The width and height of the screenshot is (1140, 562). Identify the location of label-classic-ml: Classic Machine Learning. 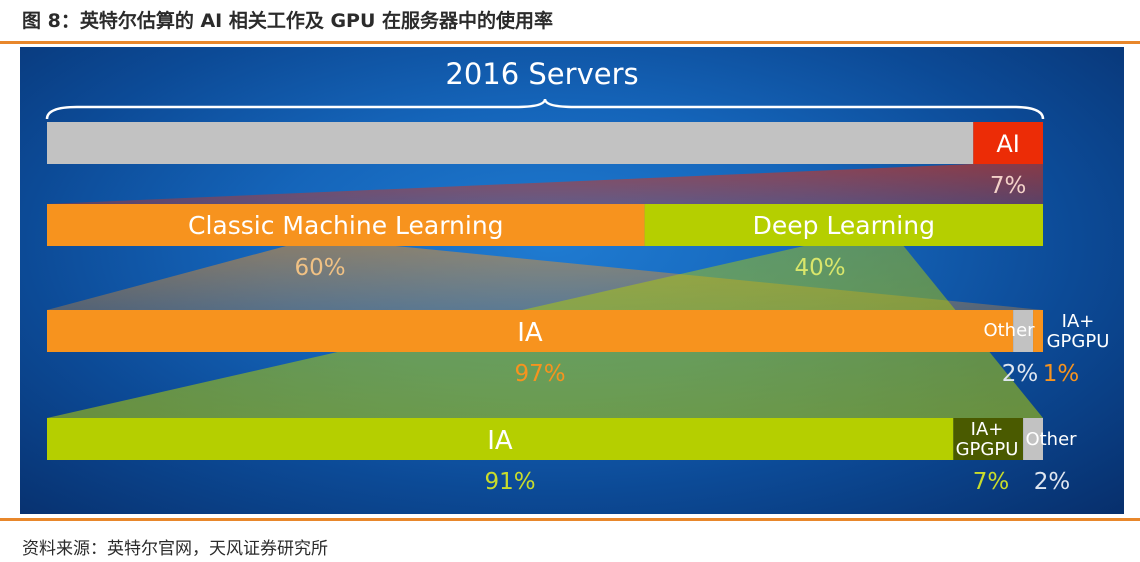
(346, 225).